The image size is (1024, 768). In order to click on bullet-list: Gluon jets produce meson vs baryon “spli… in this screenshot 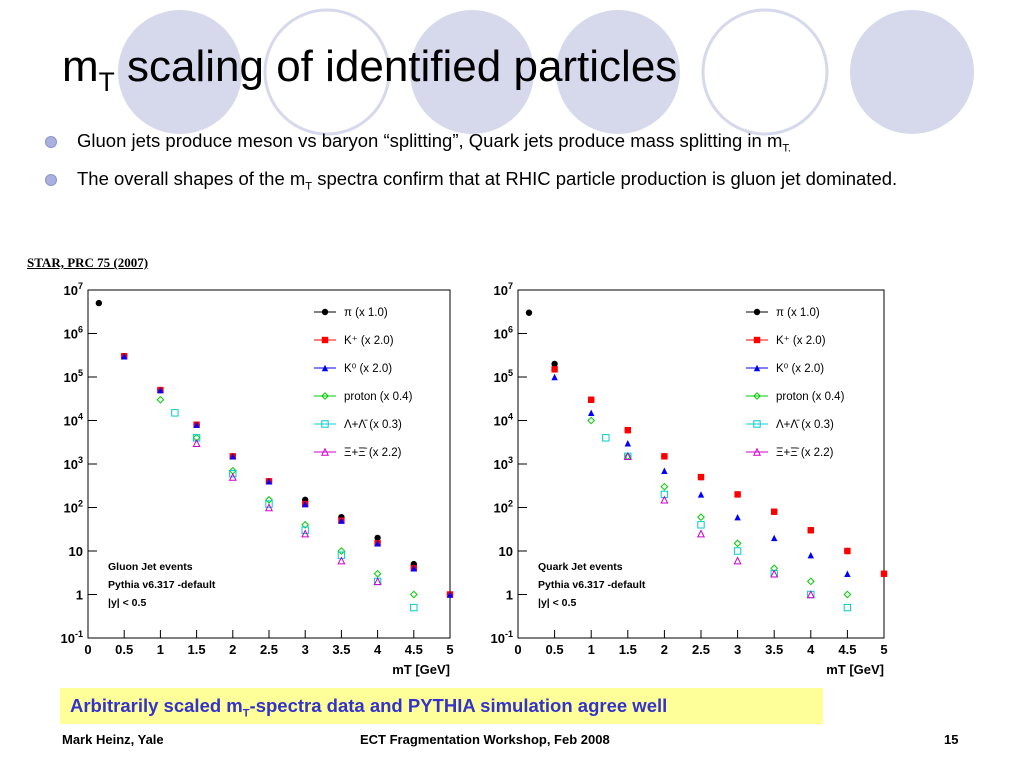, I will do `click(490, 165)`.